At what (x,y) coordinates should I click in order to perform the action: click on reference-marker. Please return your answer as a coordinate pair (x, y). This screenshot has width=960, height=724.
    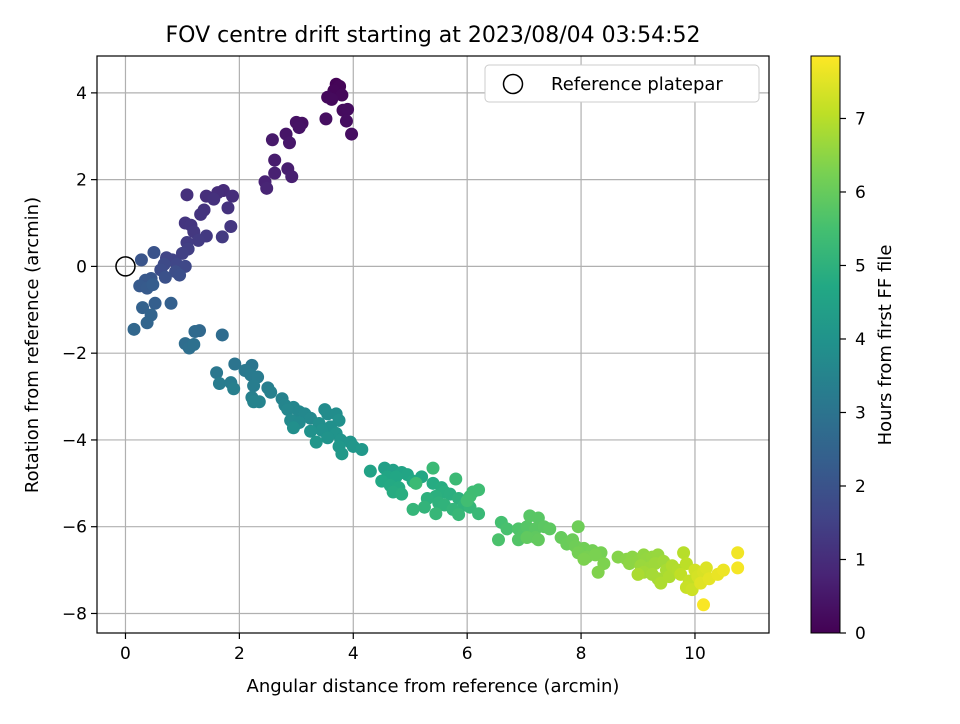
    Looking at the image, I should click on (125, 266).